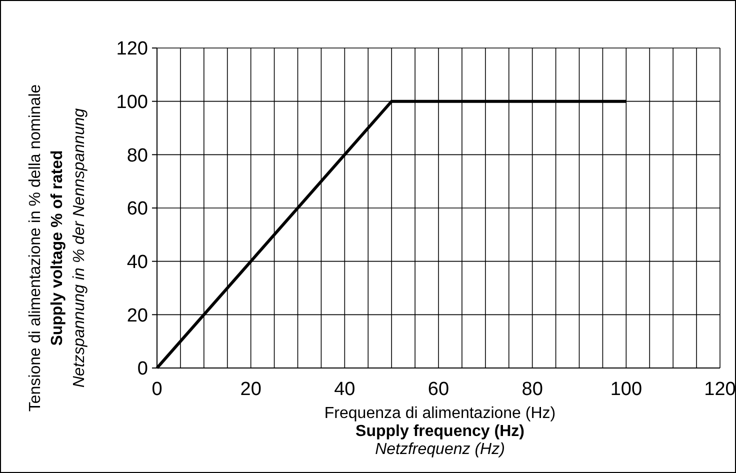  I want to click on y-tick-label: 0, so click(142, 369).